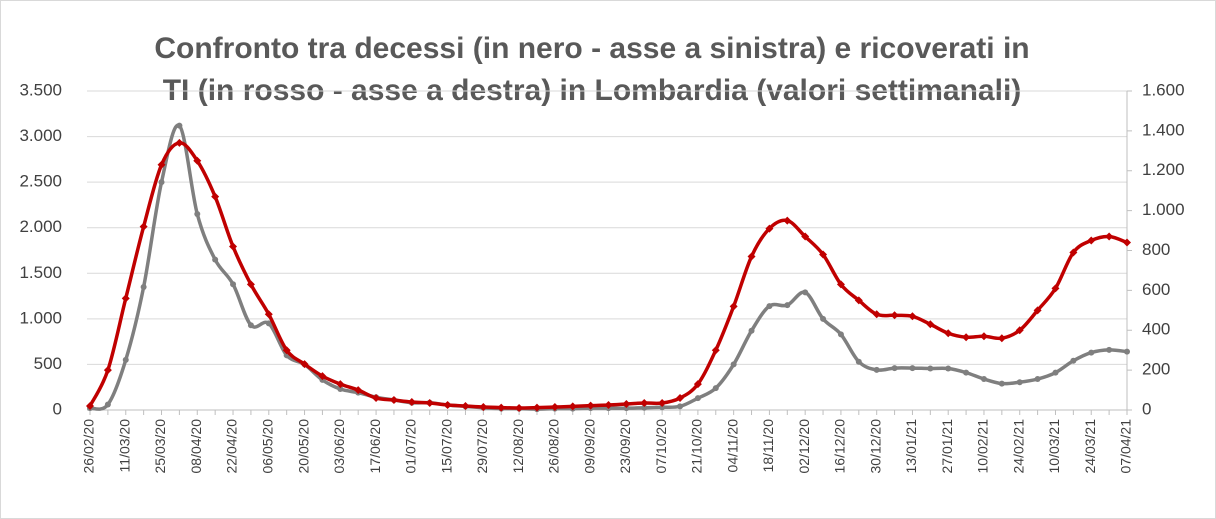  What do you see at coordinates (983, 446) in the screenshot?
I see `x-tick-label: 10/02/21` at bounding box center [983, 446].